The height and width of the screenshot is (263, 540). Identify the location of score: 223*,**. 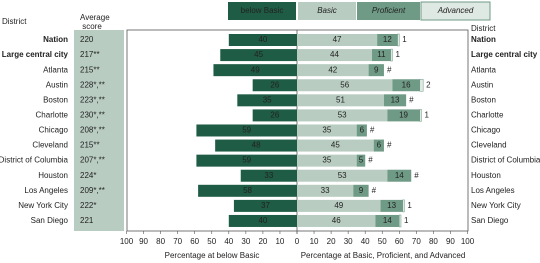
(92, 99).